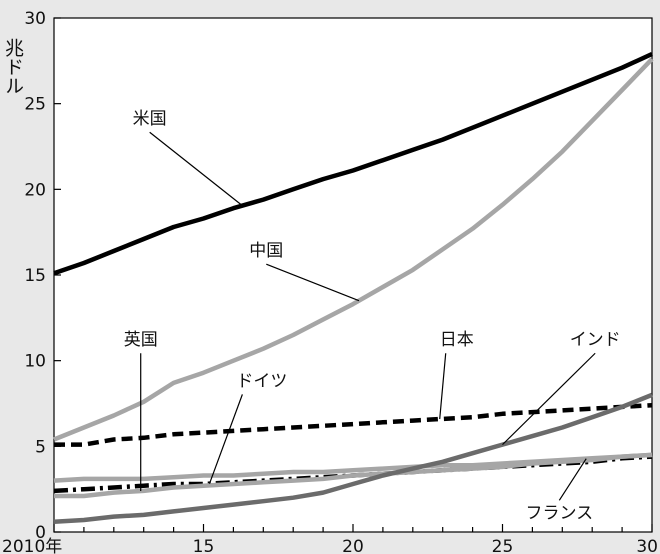 The width and height of the screenshot is (660, 554). Describe the element at coordinates (35, 362) in the screenshot. I see `y-tick-label: 10` at that location.